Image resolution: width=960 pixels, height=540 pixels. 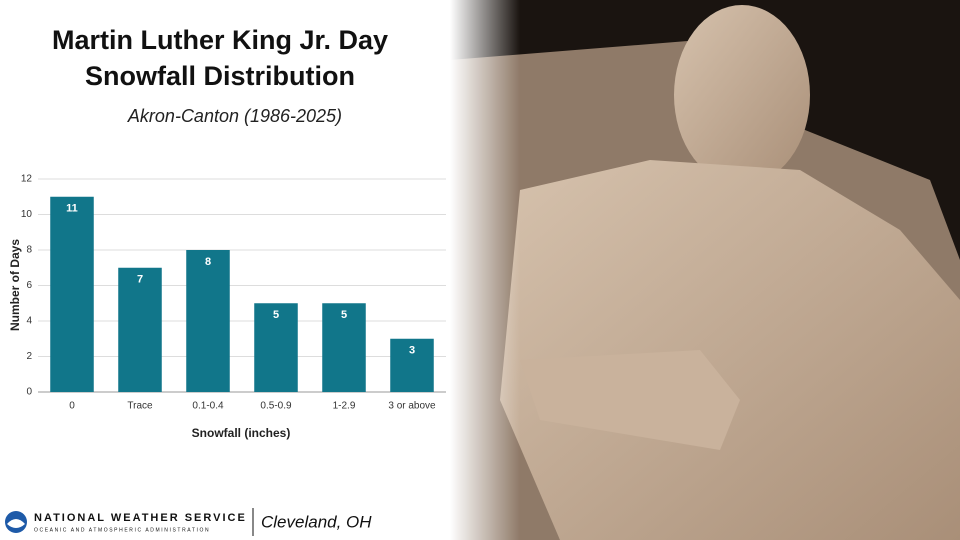 I want to click on value-label: 3, so click(x=412, y=351).